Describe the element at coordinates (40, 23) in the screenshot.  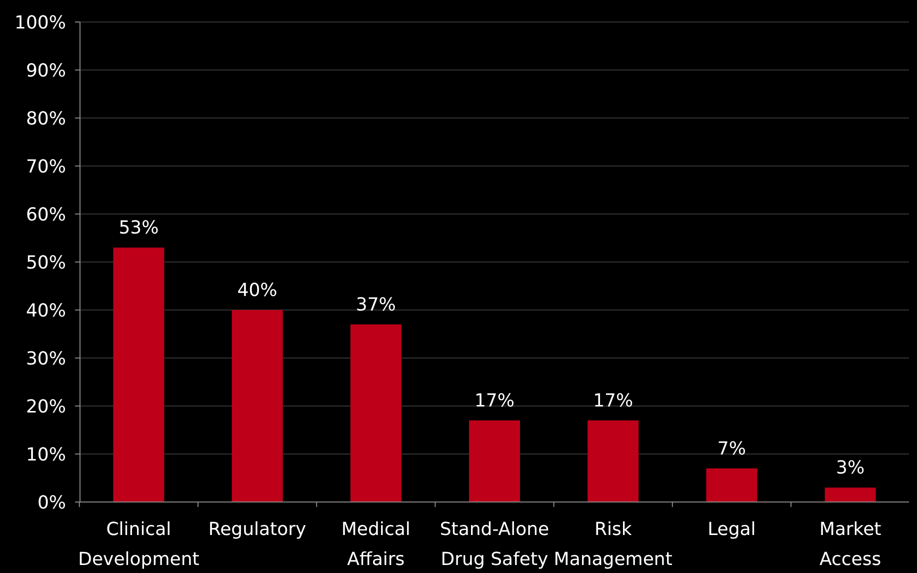
I see `y-tick-label: 100%` at that location.